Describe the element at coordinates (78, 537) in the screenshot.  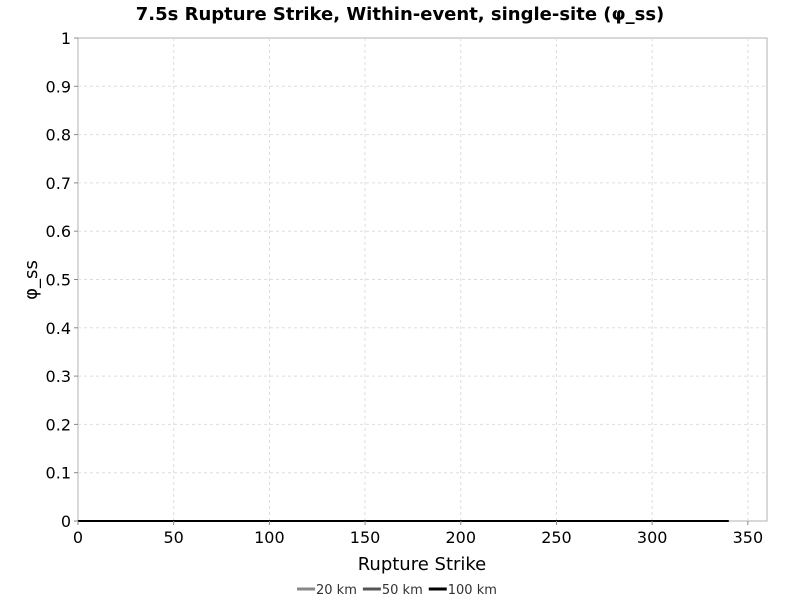
I see `x-tick-label: 0` at that location.